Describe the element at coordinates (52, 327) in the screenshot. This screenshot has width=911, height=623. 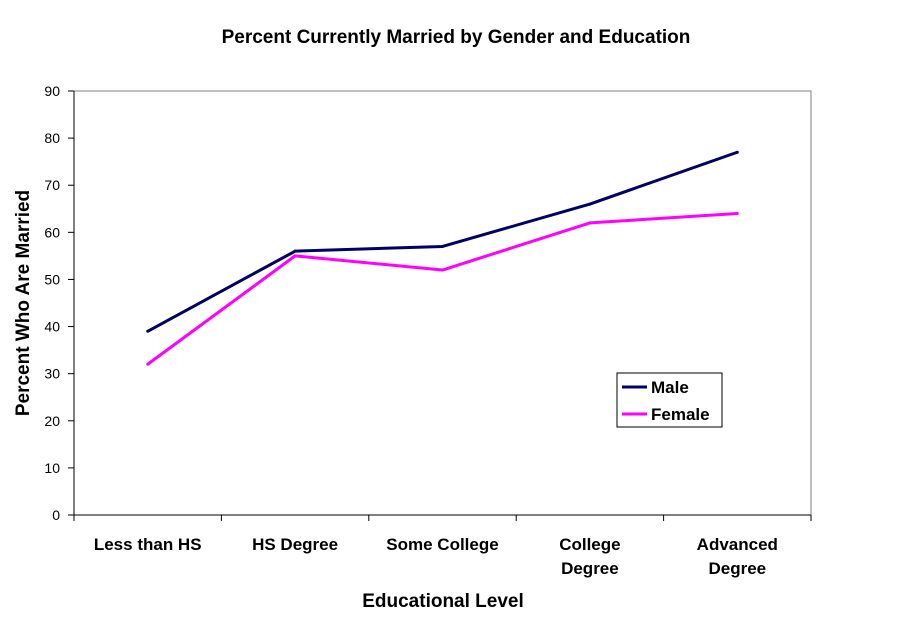
I see `y-tick-label: 40` at that location.